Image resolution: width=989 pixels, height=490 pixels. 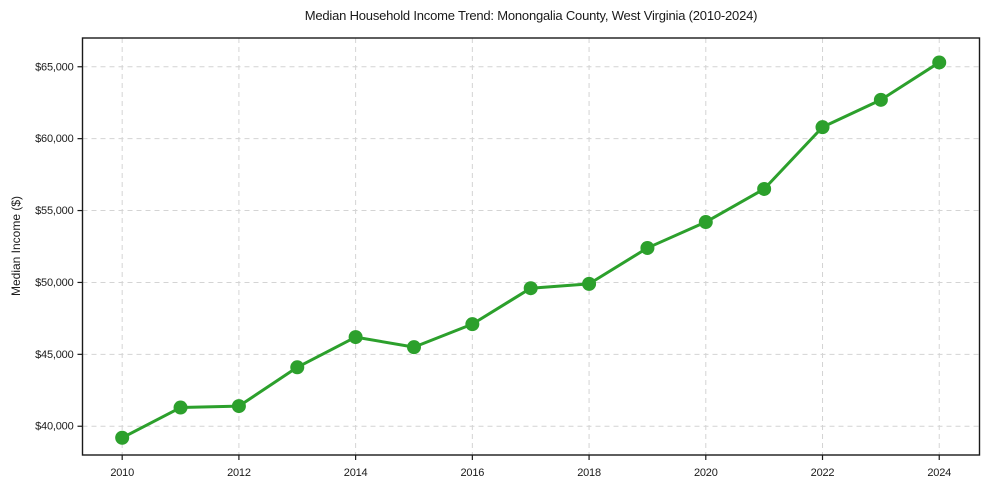 What do you see at coordinates (54, 427) in the screenshot?
I see `y-tick-label: $40,000` at bounding box center [54, 427].